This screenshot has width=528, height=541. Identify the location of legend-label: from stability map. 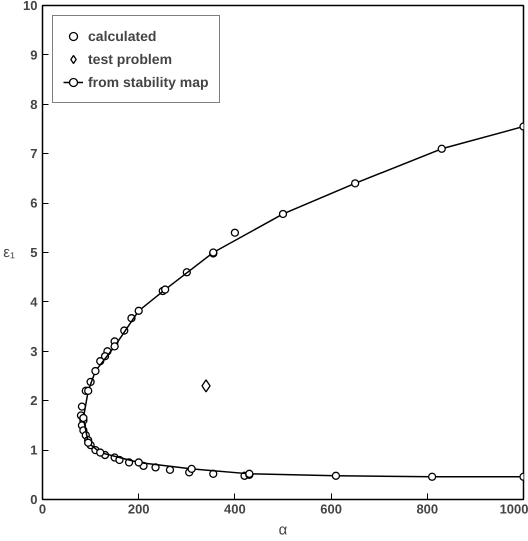
(148, 82).